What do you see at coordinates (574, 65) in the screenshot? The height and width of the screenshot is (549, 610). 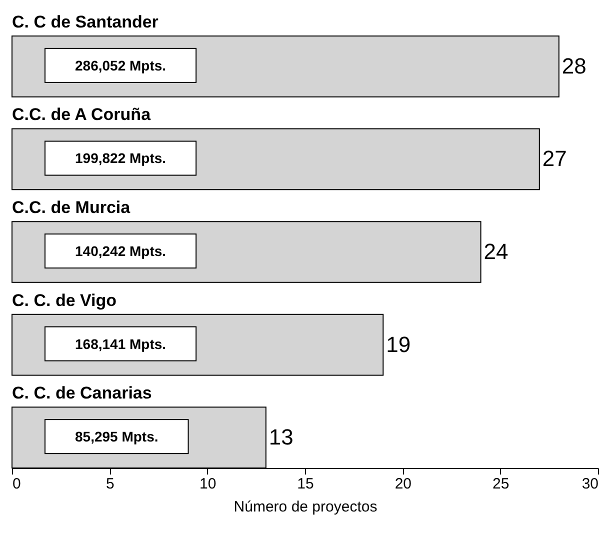 I see `data-label: 28` at bounding box center [574, 65].